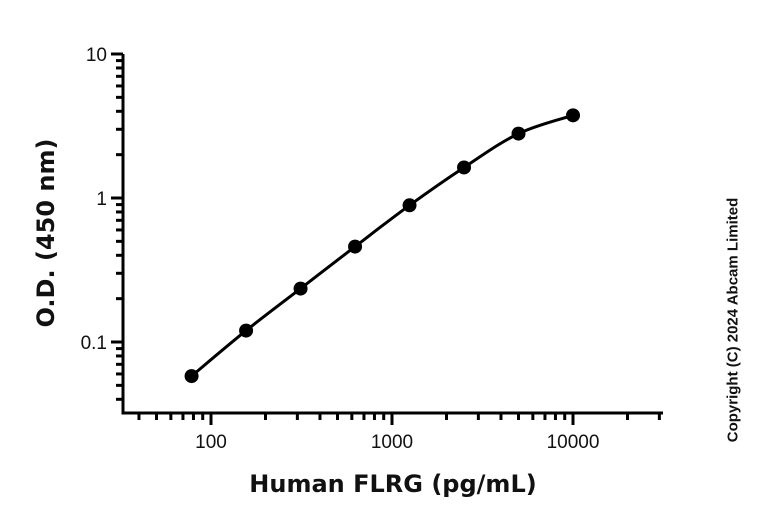 The image size is (768, 522). Describe the element at coordinates (46, 233) in the screenshot. I see `y-axis-title: O.D. (450 nm)` at that location.